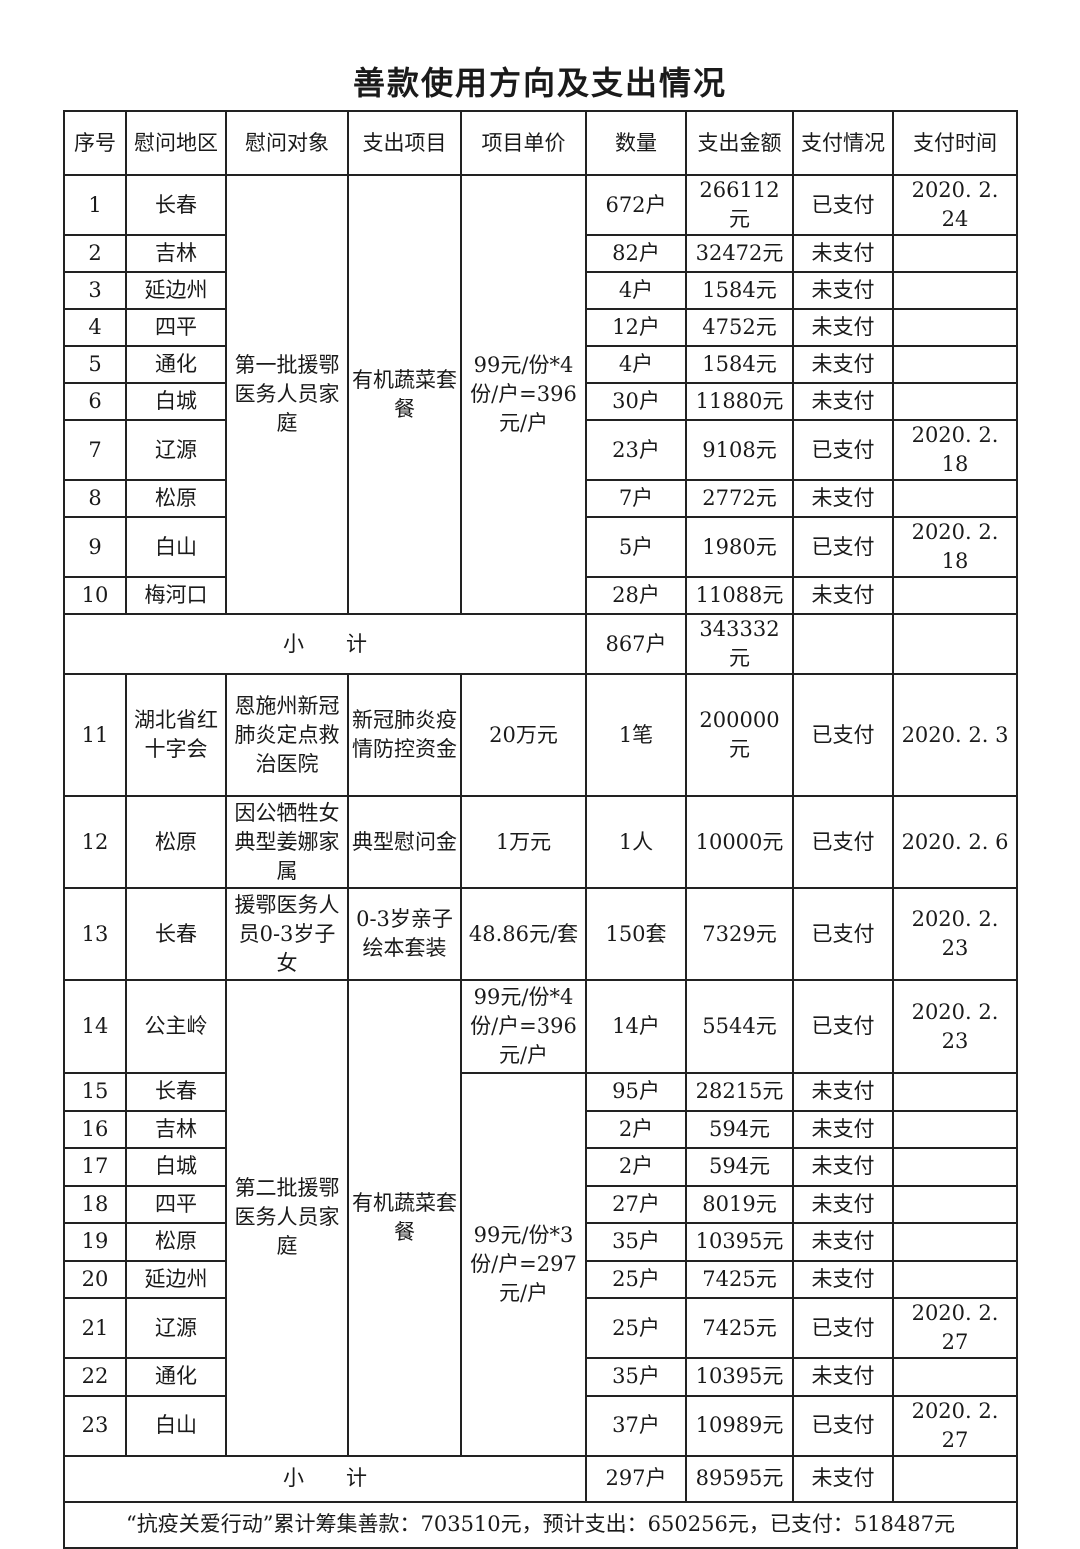  I want to click on subtotal-count: 867户, so click(636, 644).